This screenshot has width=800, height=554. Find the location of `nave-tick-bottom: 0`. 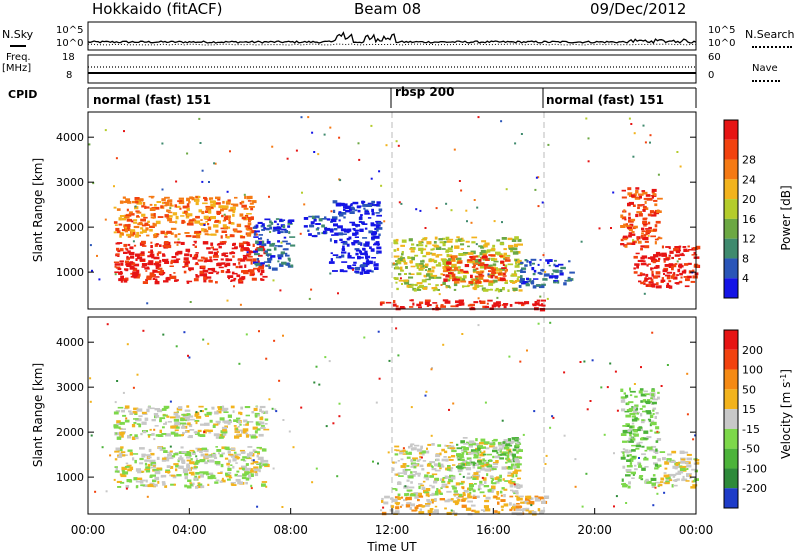

nave-tick-bottom: 0 is located at coordinates (711, 75).